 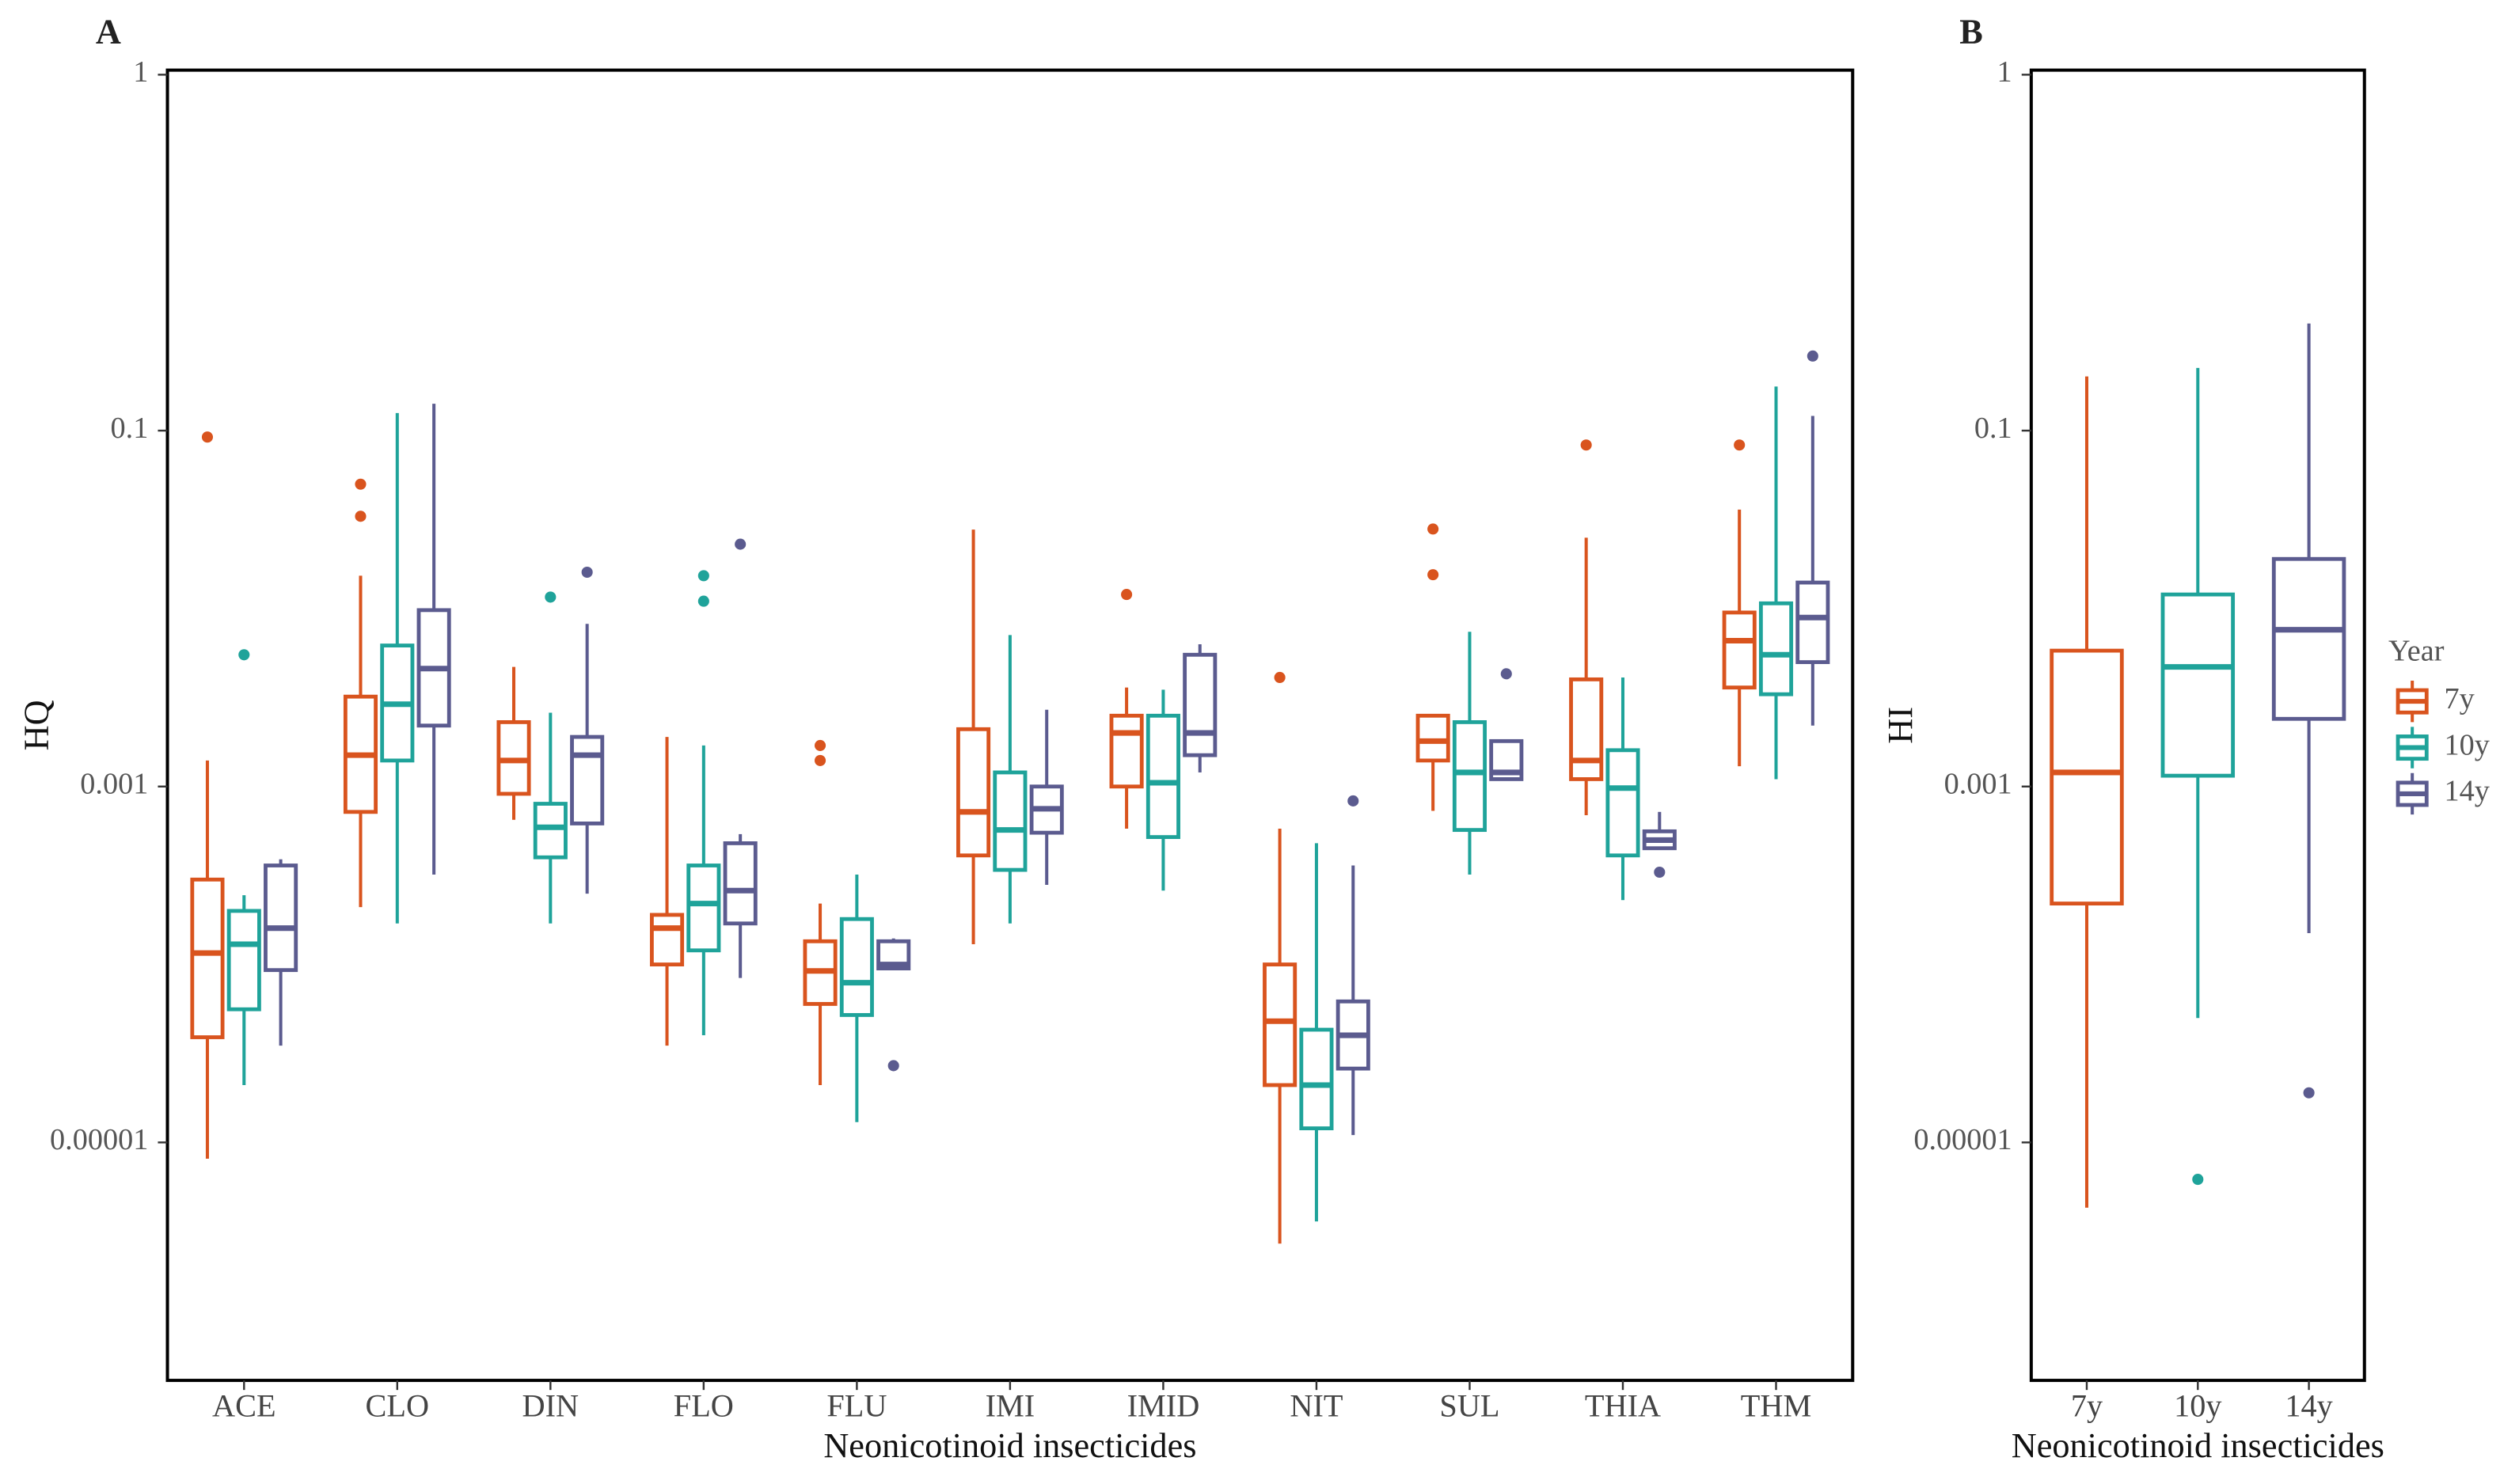 I want to click on x-tick-label: 10y, so click(x=2197, y=1406).